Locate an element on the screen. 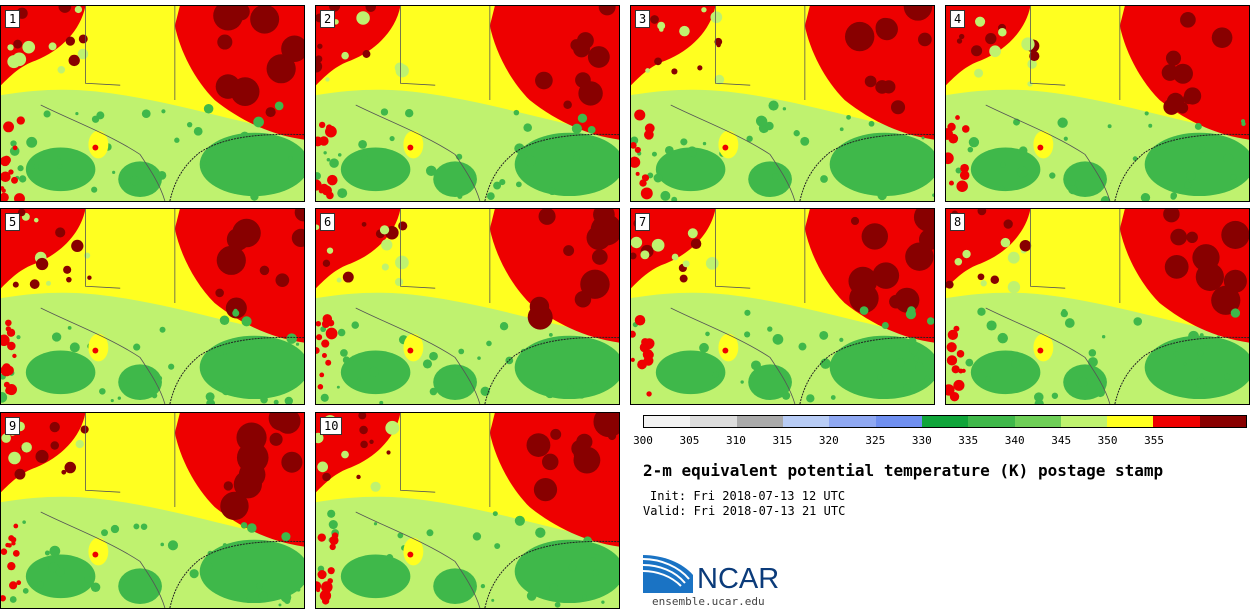  colorbar-tick-label: 350 is located at coordinates (1107, 440).